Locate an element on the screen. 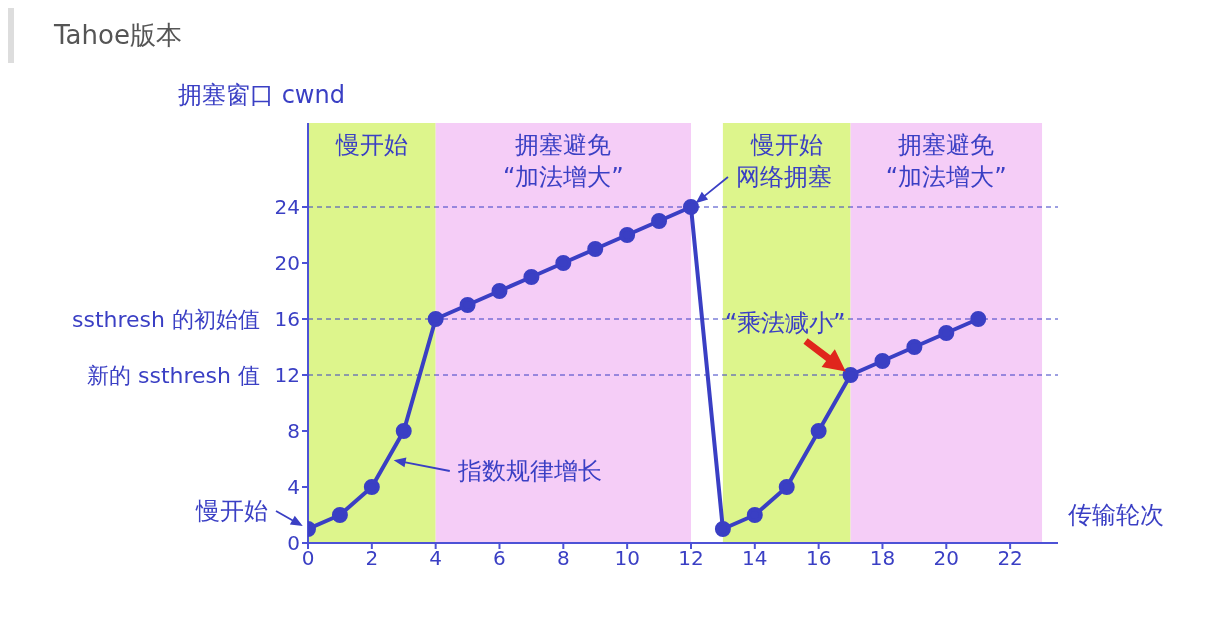 The height and width of the screenshot is (624, 1216). annotation: 慢开始 is located at coordinates (231, 511).